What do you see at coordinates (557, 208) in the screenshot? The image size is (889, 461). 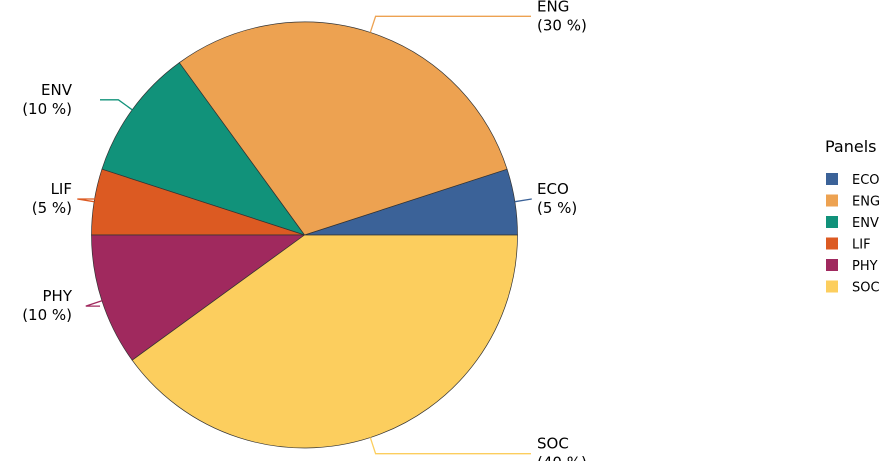 I see `slice-percent-eco: (5 %)` at bounding box center [557, 208].